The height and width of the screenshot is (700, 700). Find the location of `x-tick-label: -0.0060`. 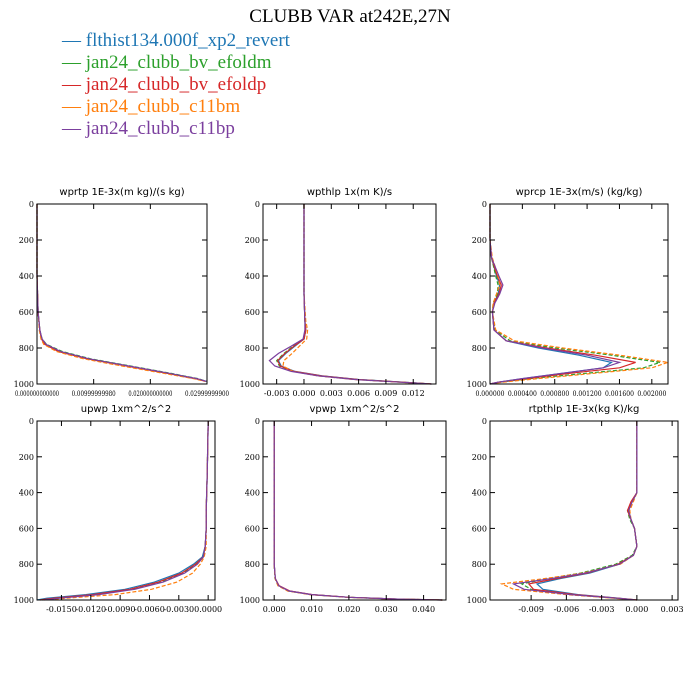

x-tick-label: -0.0060 is located at coordinates (149, 609).